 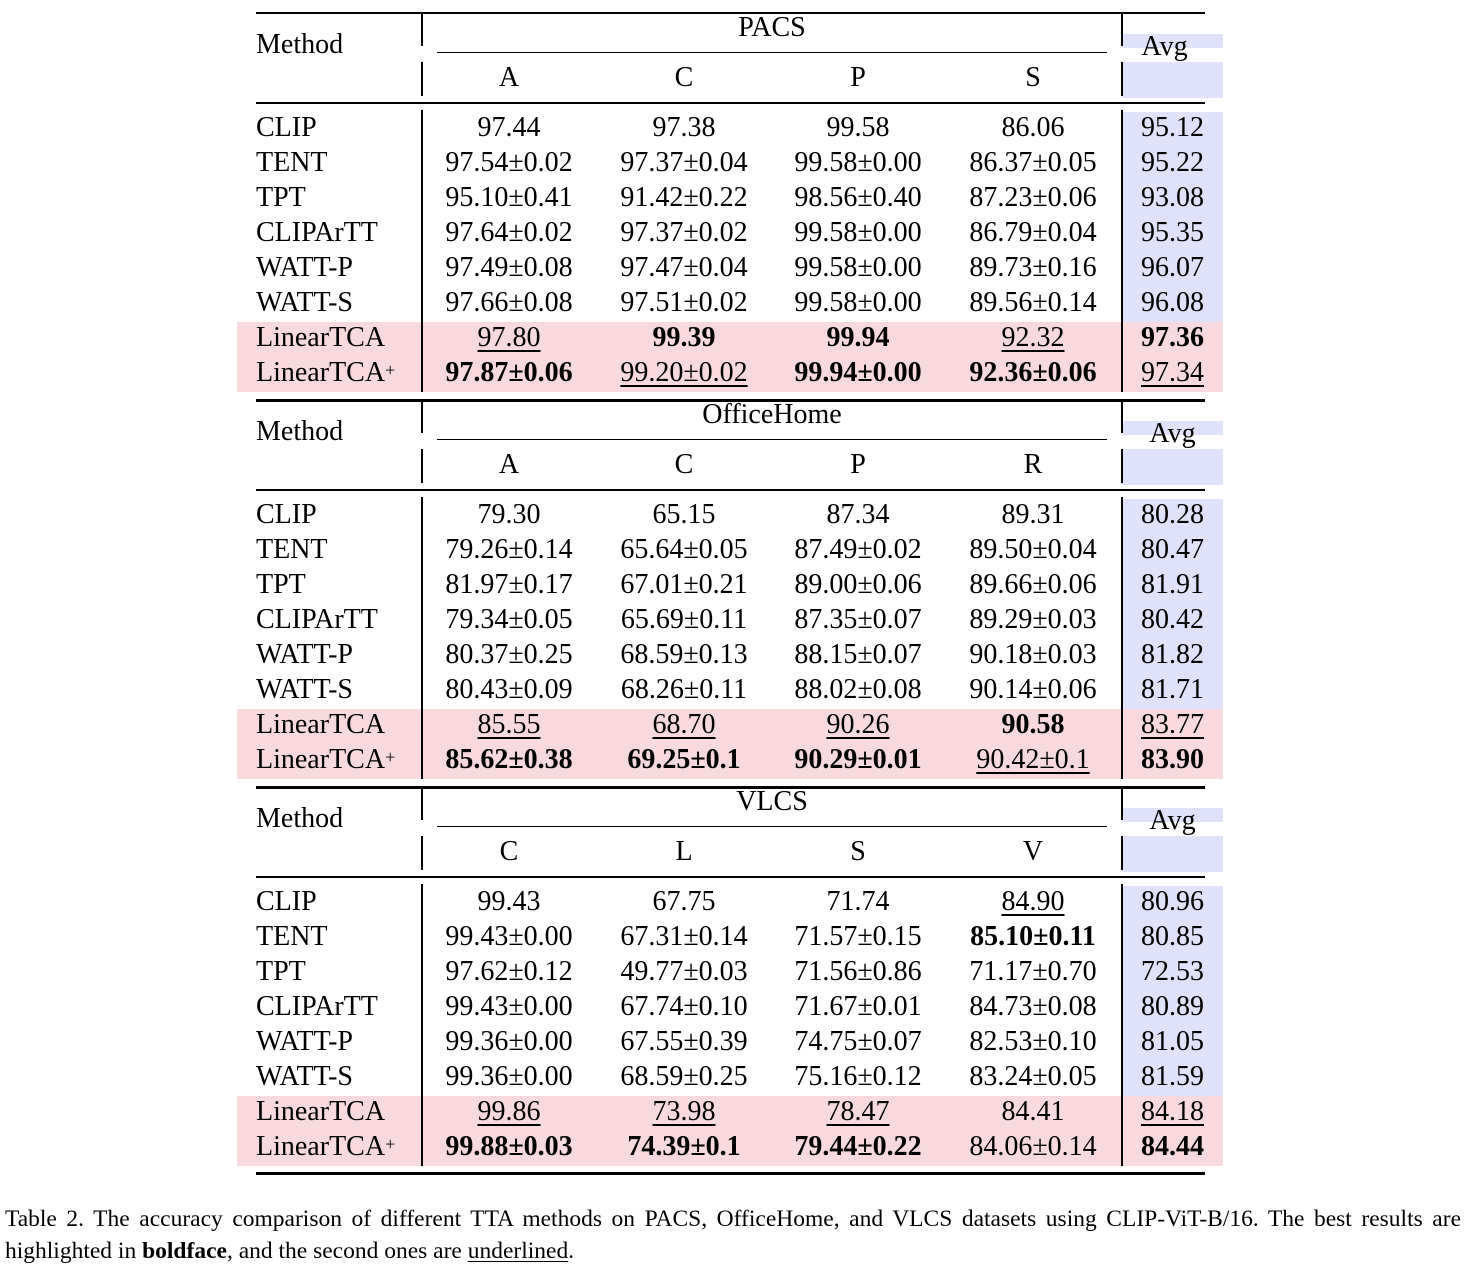 I want to click on avg-value: 84.18, so click(x=1172, y=1111).